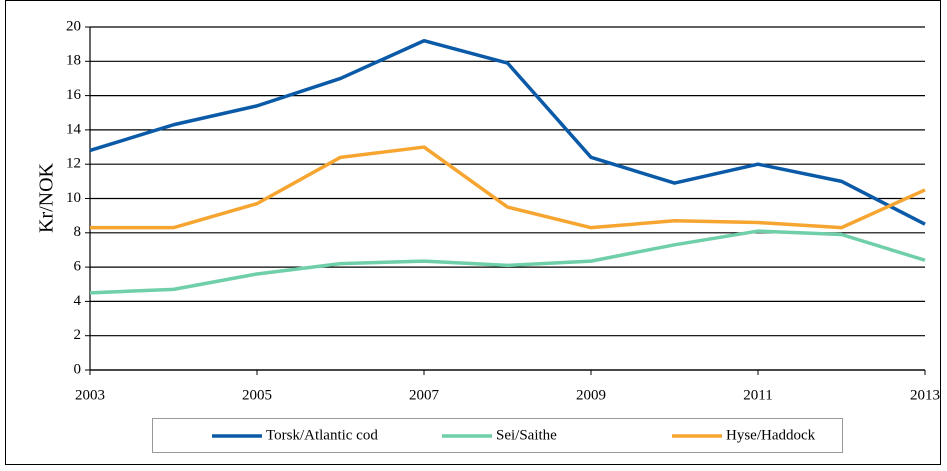 This screenshot has width=947, height=471. Describe the element at coordinates (257, 395) in the screenshot. I see `x-tick-label: 2005` at that location.